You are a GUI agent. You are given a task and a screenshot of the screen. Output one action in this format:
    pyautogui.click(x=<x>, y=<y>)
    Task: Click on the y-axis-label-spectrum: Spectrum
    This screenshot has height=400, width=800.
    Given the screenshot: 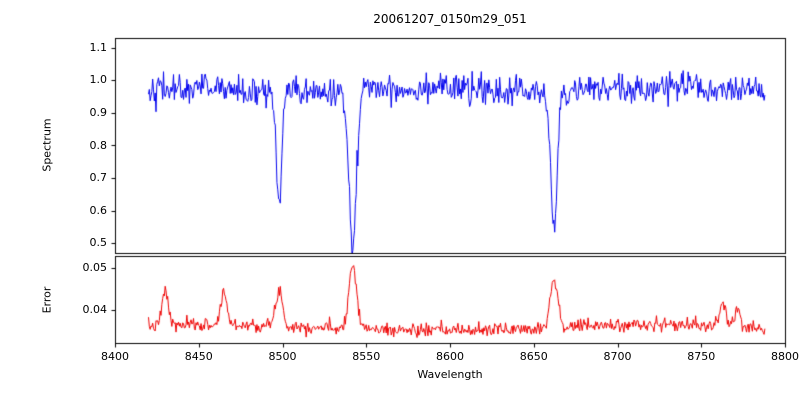 What is the action you would take?
    pyautogui.click(x=47, y=145)
    